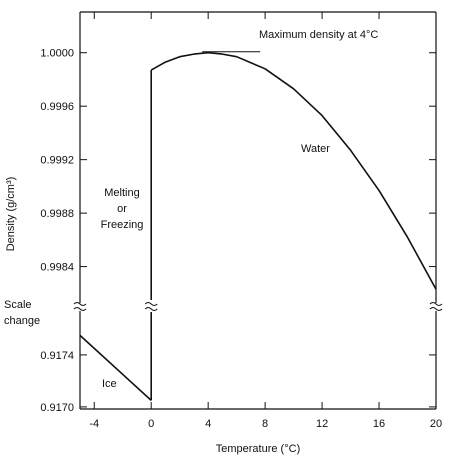 Image resolution: width=451 pixels, height=469 pixels. What do you see at coordinates (11, 214) in the screenshot?
I see `y-axis-title: Density (g/cm³)` at bounding box center [11, 214].